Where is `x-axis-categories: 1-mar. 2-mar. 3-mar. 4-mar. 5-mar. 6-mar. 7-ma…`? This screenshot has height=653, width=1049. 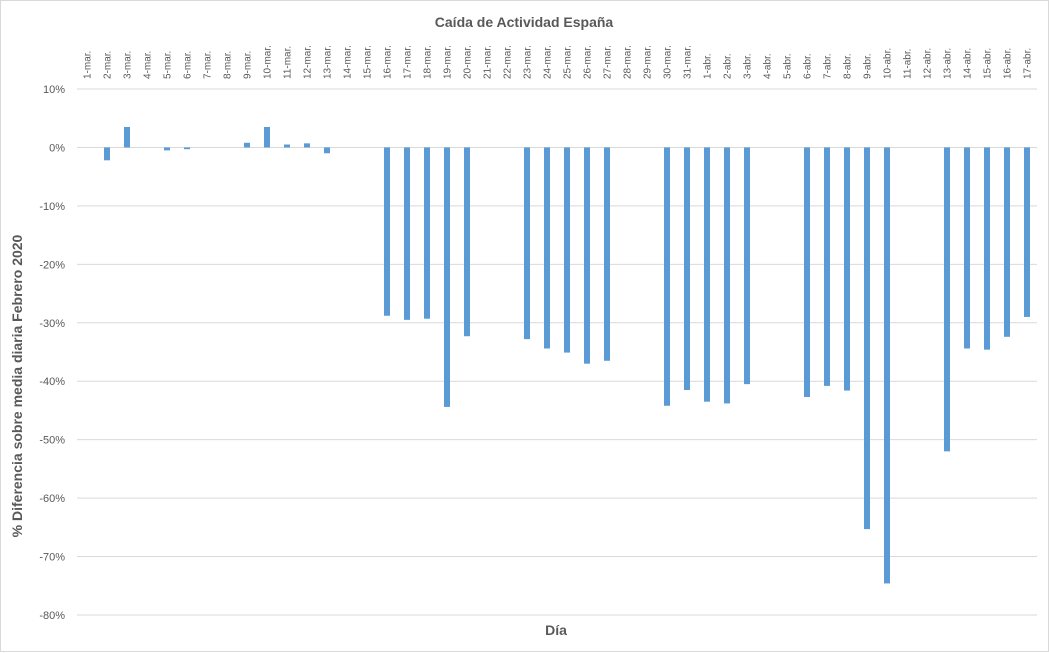
x-axis-categories: 1-mar. 2-mar. 3-mar. 4-mar. 5-mar. 6-mar. 7-ma… is located at coordinates (558, 62).